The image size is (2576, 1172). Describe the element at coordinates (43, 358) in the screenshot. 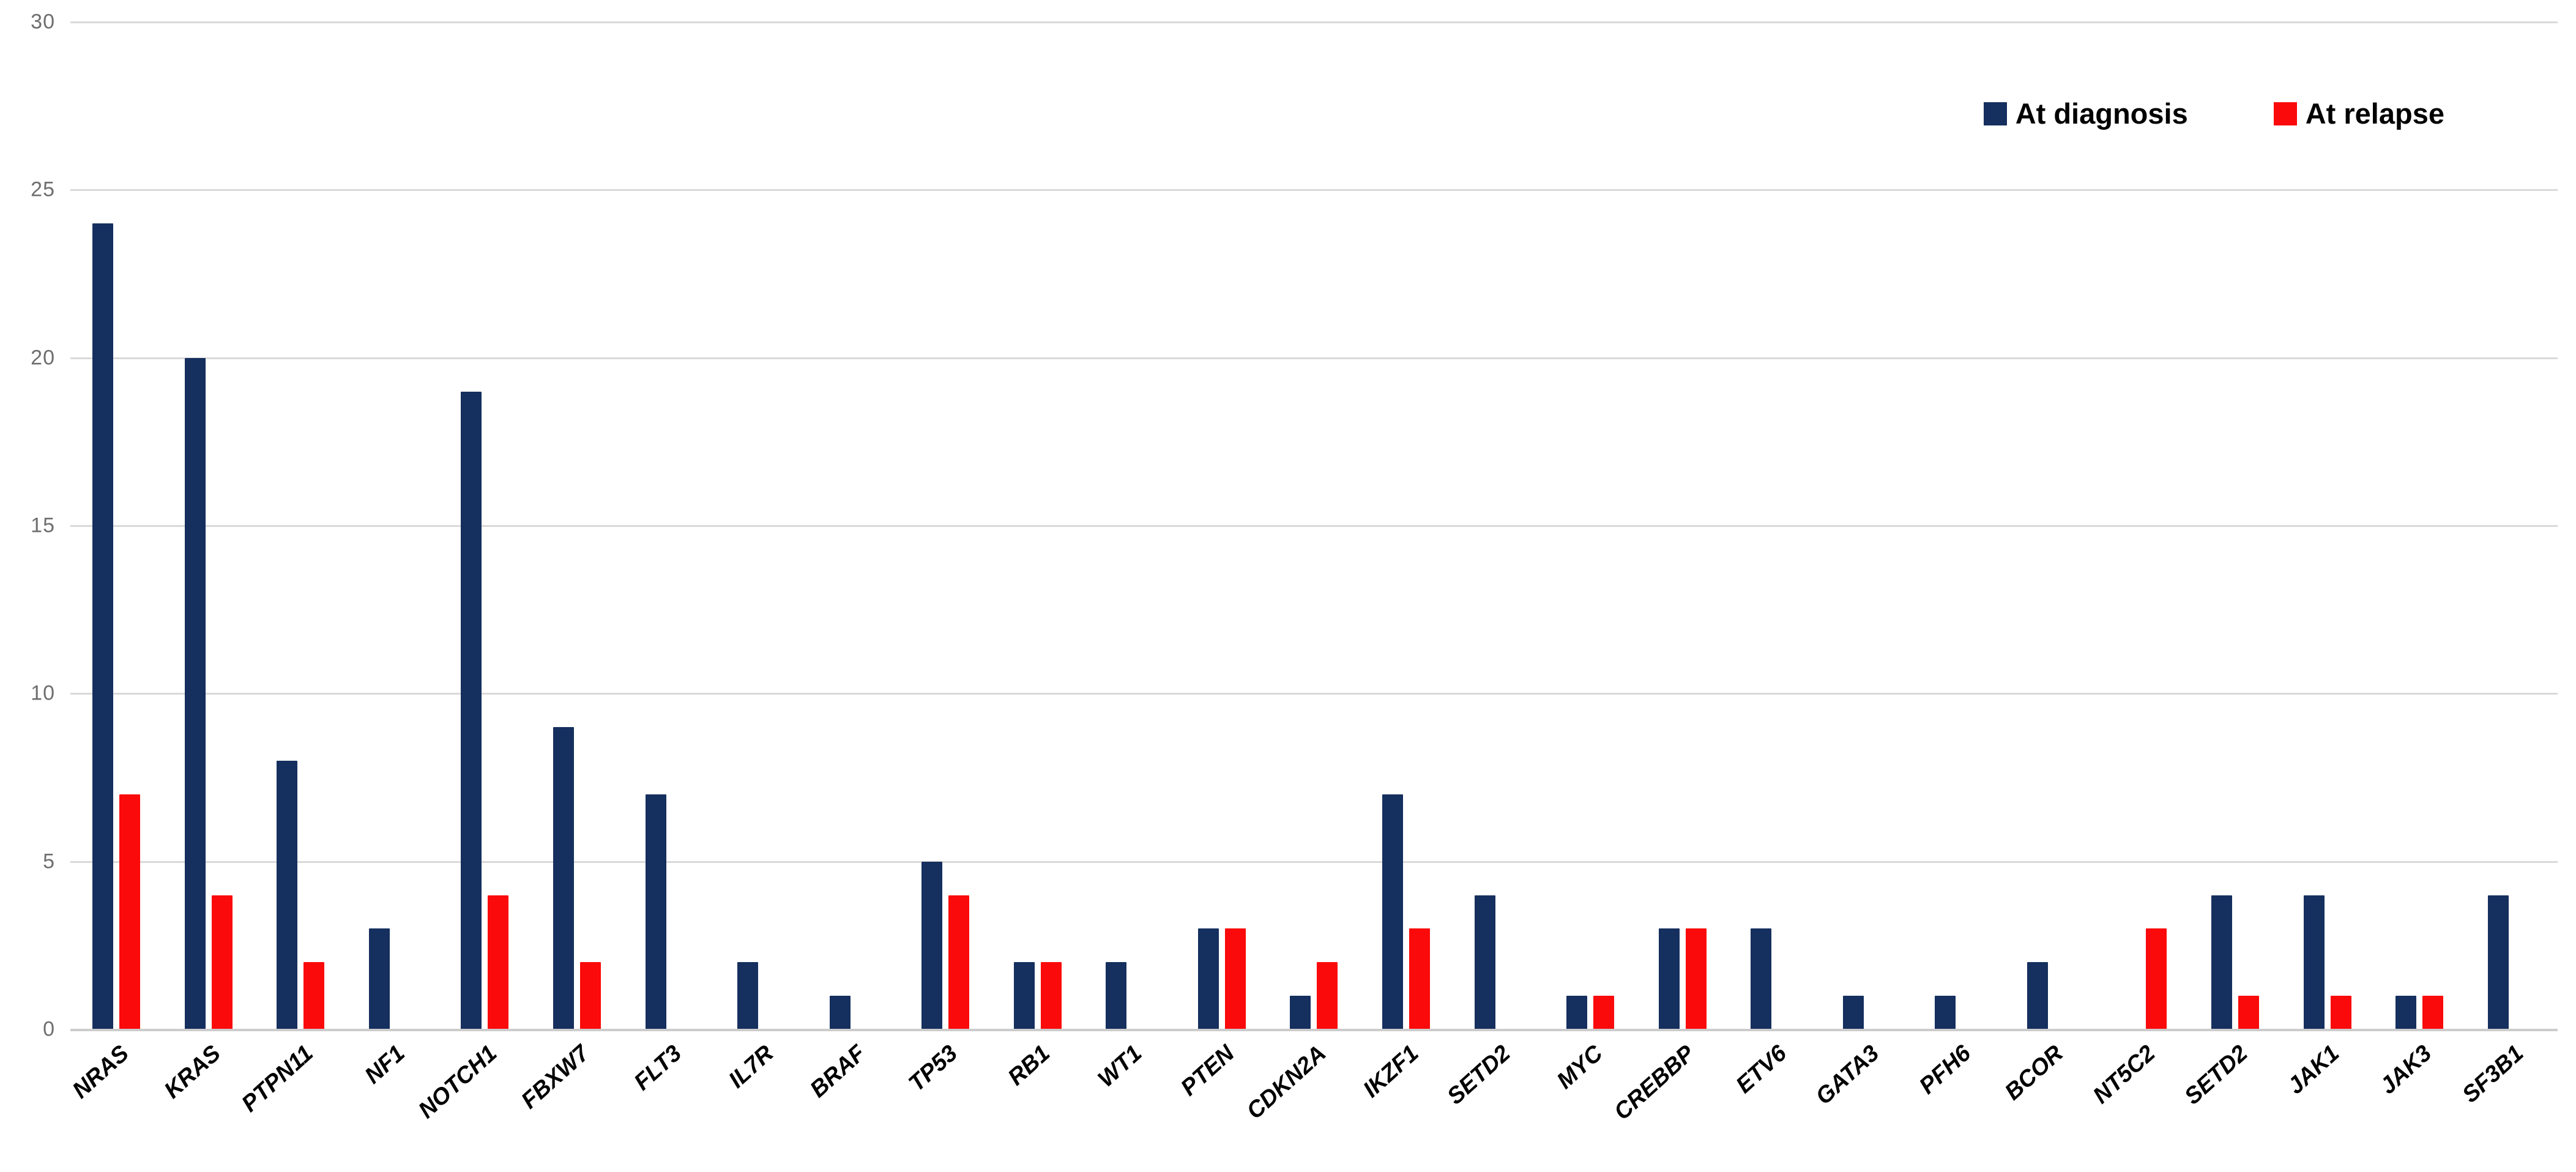

I see `y-tick-label: 20` at that location.